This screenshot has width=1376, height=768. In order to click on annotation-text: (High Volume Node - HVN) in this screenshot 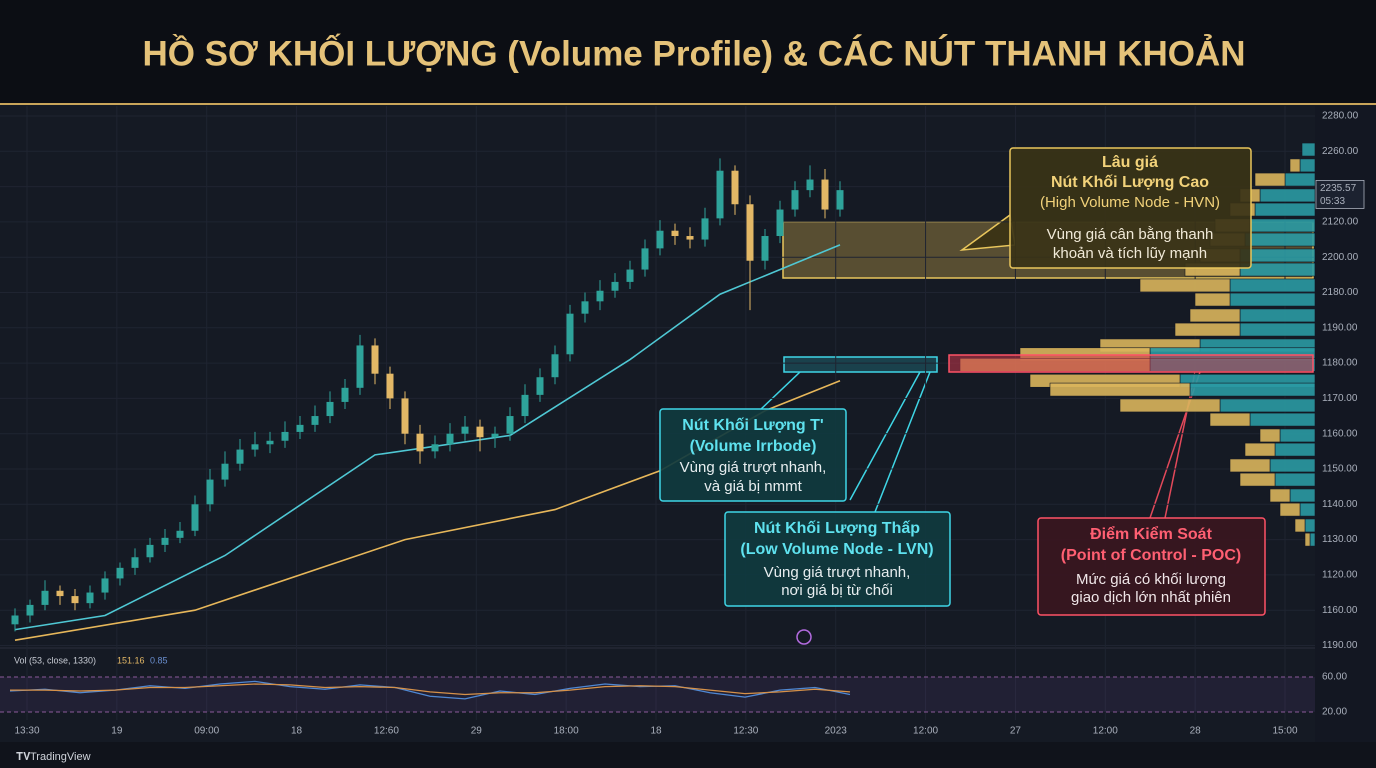, I will do `click(1130, 202)`.